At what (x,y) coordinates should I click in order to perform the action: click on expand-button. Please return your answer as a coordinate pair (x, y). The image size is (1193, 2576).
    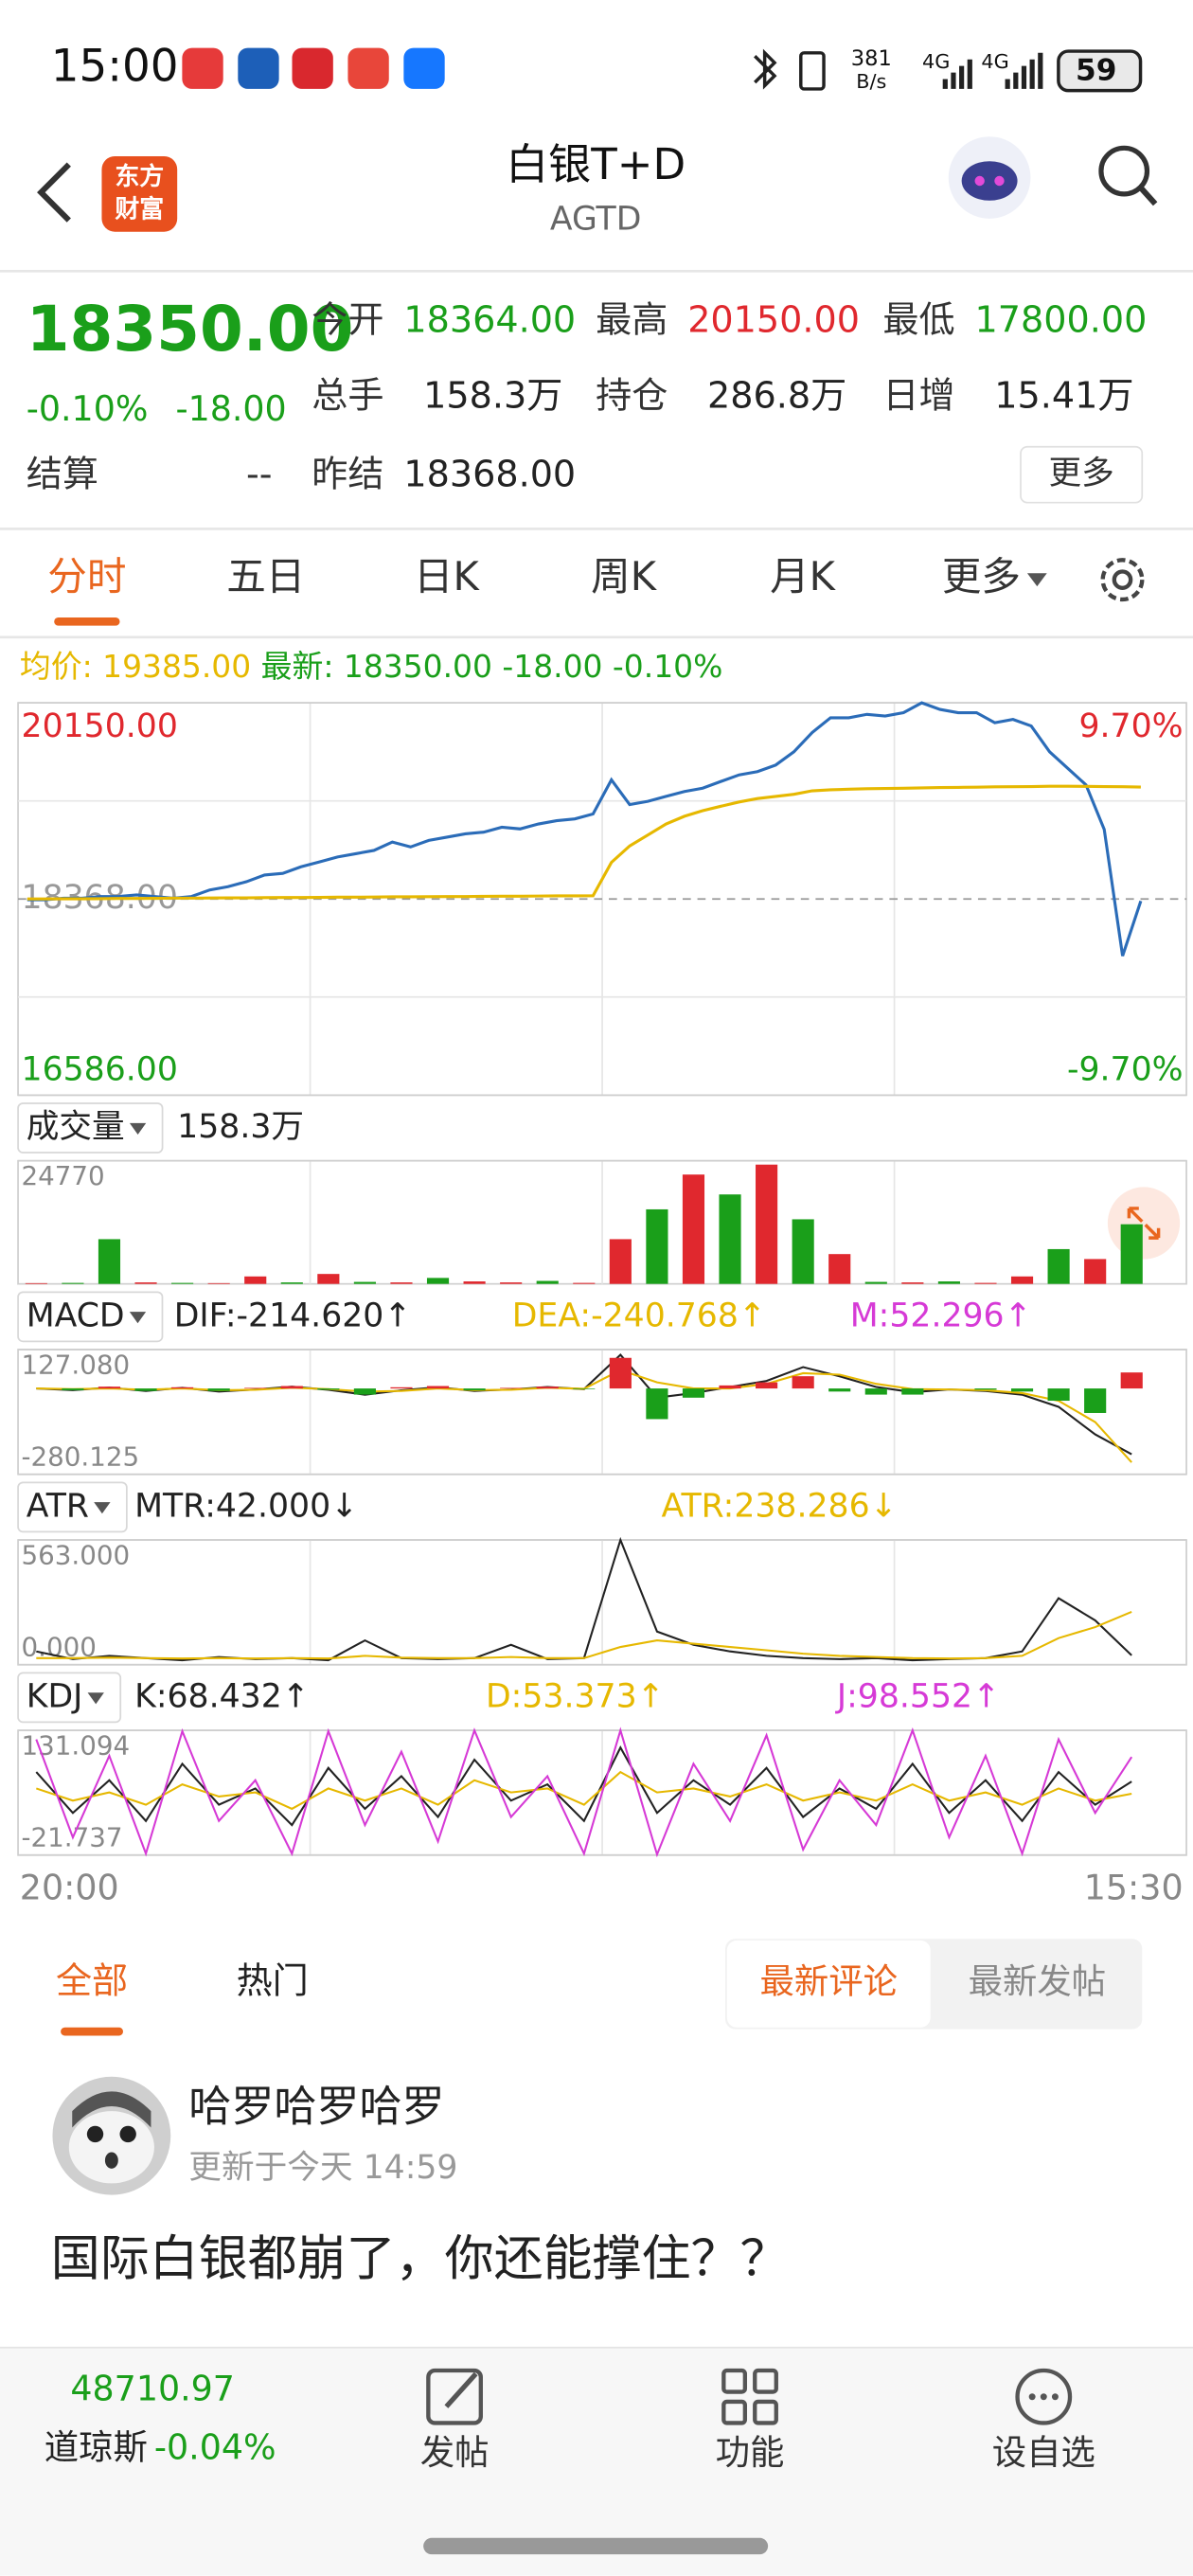
    Looking at the image, I should click on (1144, 1223).